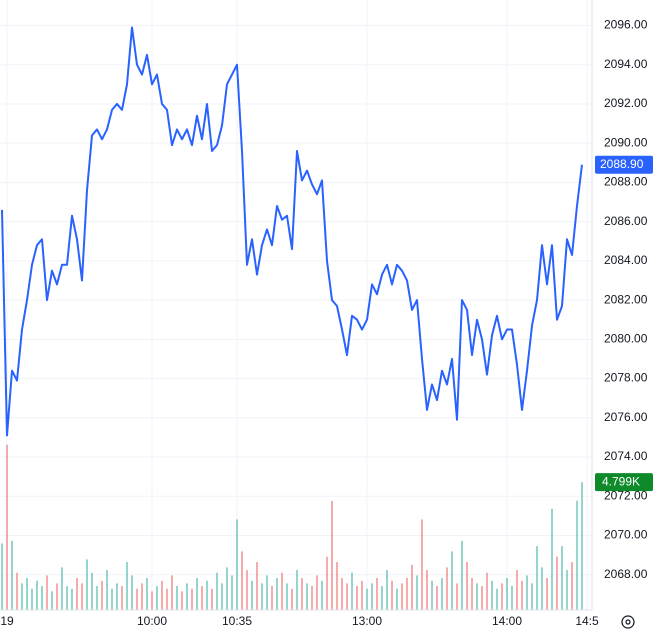 The height and width of the screenshot is (638, 657). I want to click on y-tick-label: 2082.00, so click(626, 299).